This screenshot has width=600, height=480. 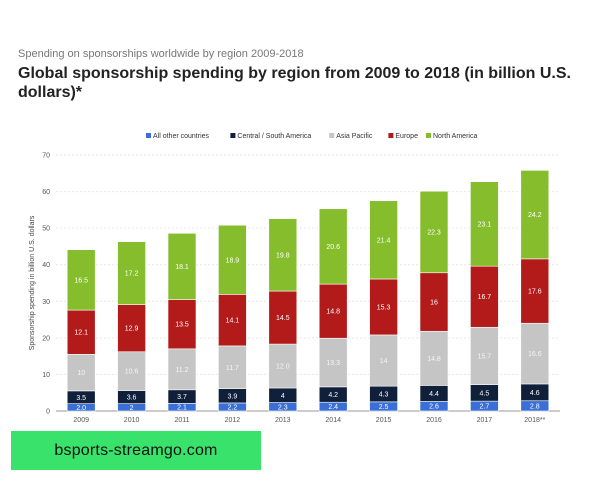 I want to click on data-label: 4.2, so click(x=333, y=395).